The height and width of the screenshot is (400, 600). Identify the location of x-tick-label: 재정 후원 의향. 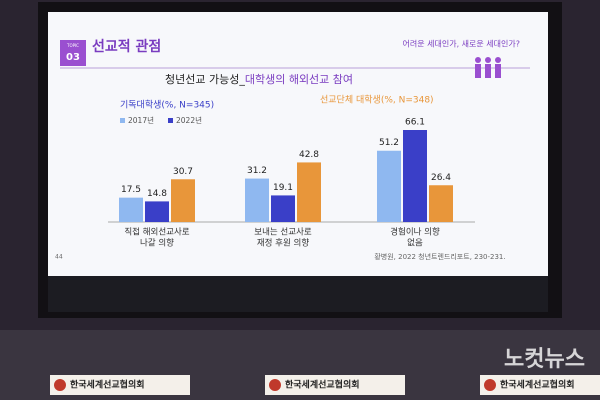
(283, 243).